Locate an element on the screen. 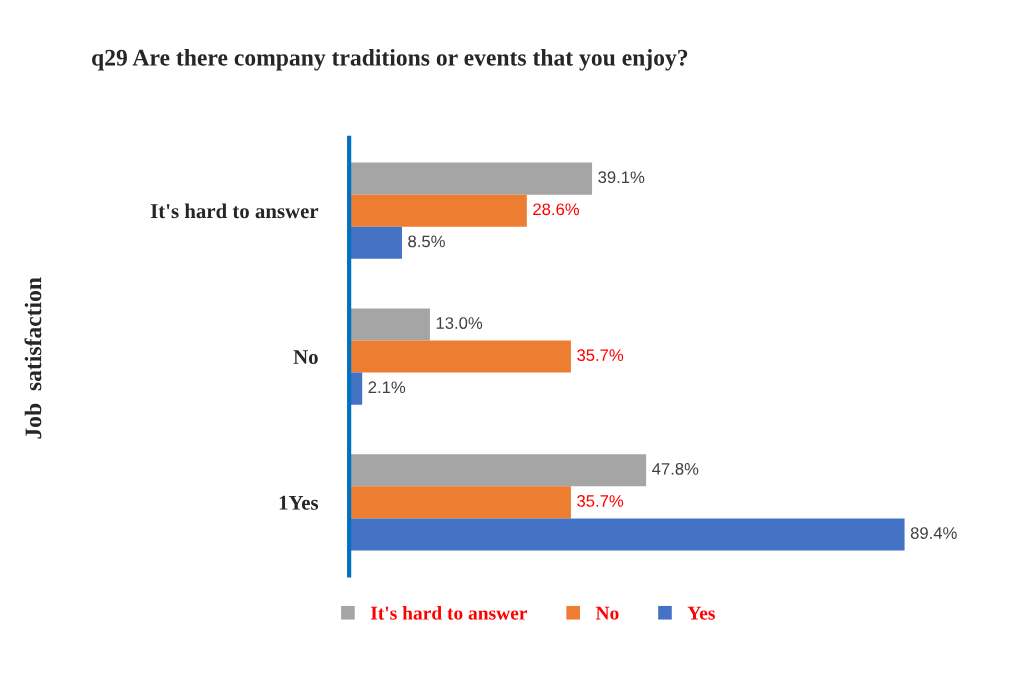 The image size is (1012, 689). y-tick-label: 1Yes is located at coordinates (299, 502).